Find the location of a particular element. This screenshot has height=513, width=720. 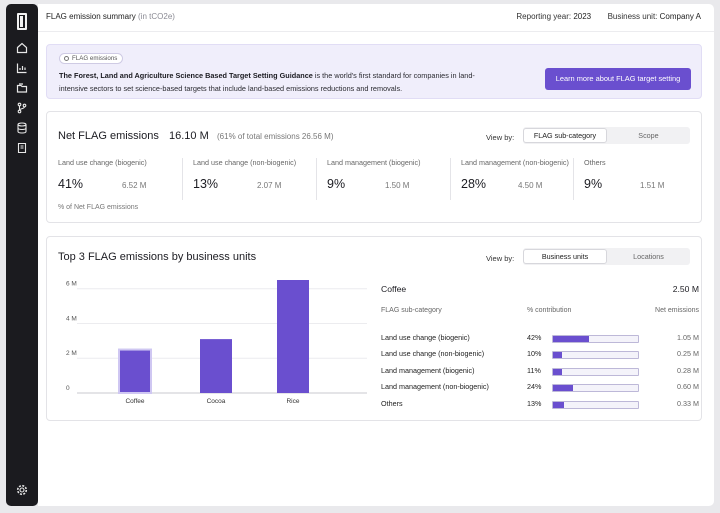

row-net-emissions: 0.60 M is located at coordinates (688, 387).